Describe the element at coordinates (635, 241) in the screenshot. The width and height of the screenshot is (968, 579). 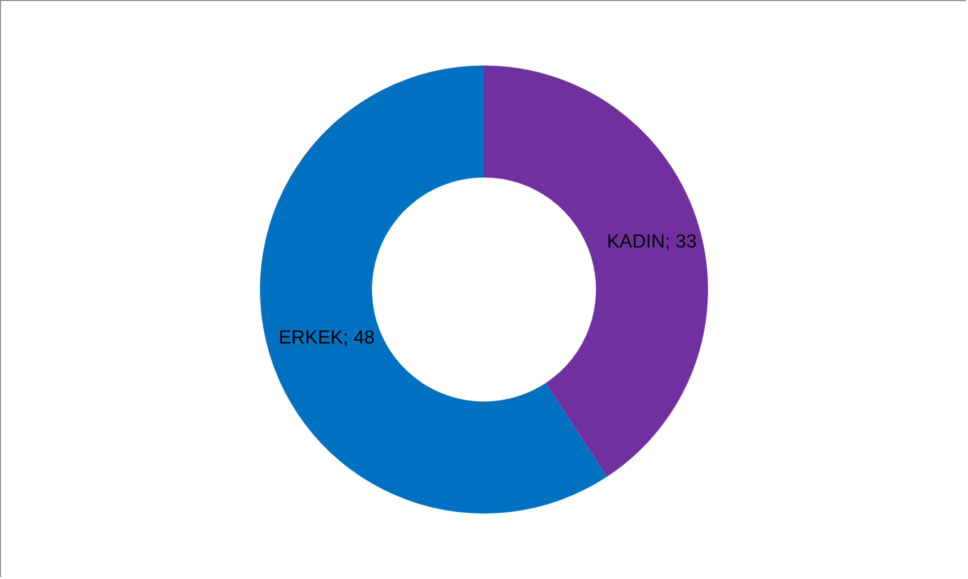
I see `slice-label: KADIN` at that location.